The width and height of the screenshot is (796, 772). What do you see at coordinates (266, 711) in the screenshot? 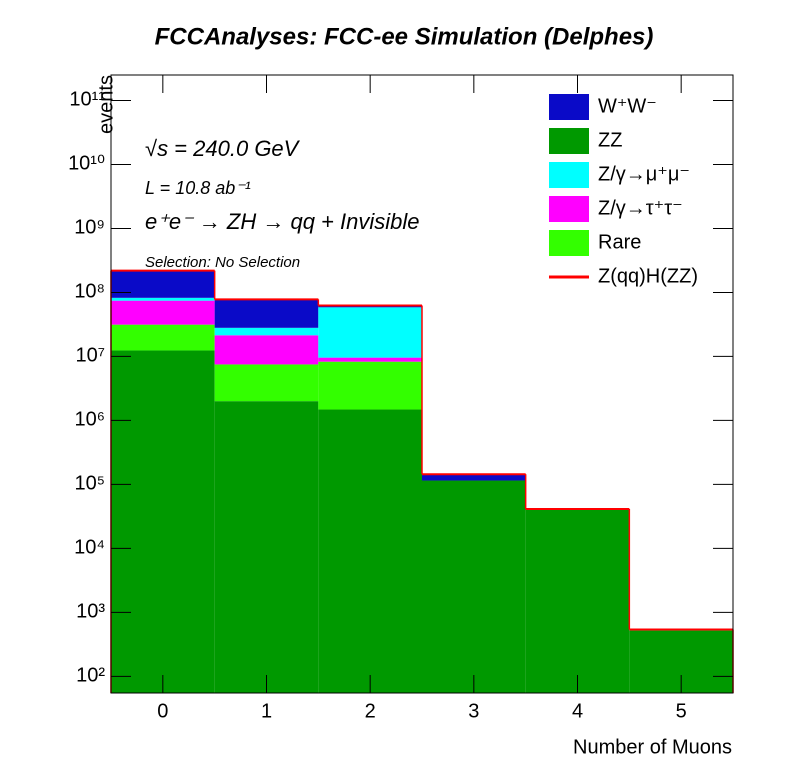
I see `x-tick-label: 1` at bounding box center [266, 711].